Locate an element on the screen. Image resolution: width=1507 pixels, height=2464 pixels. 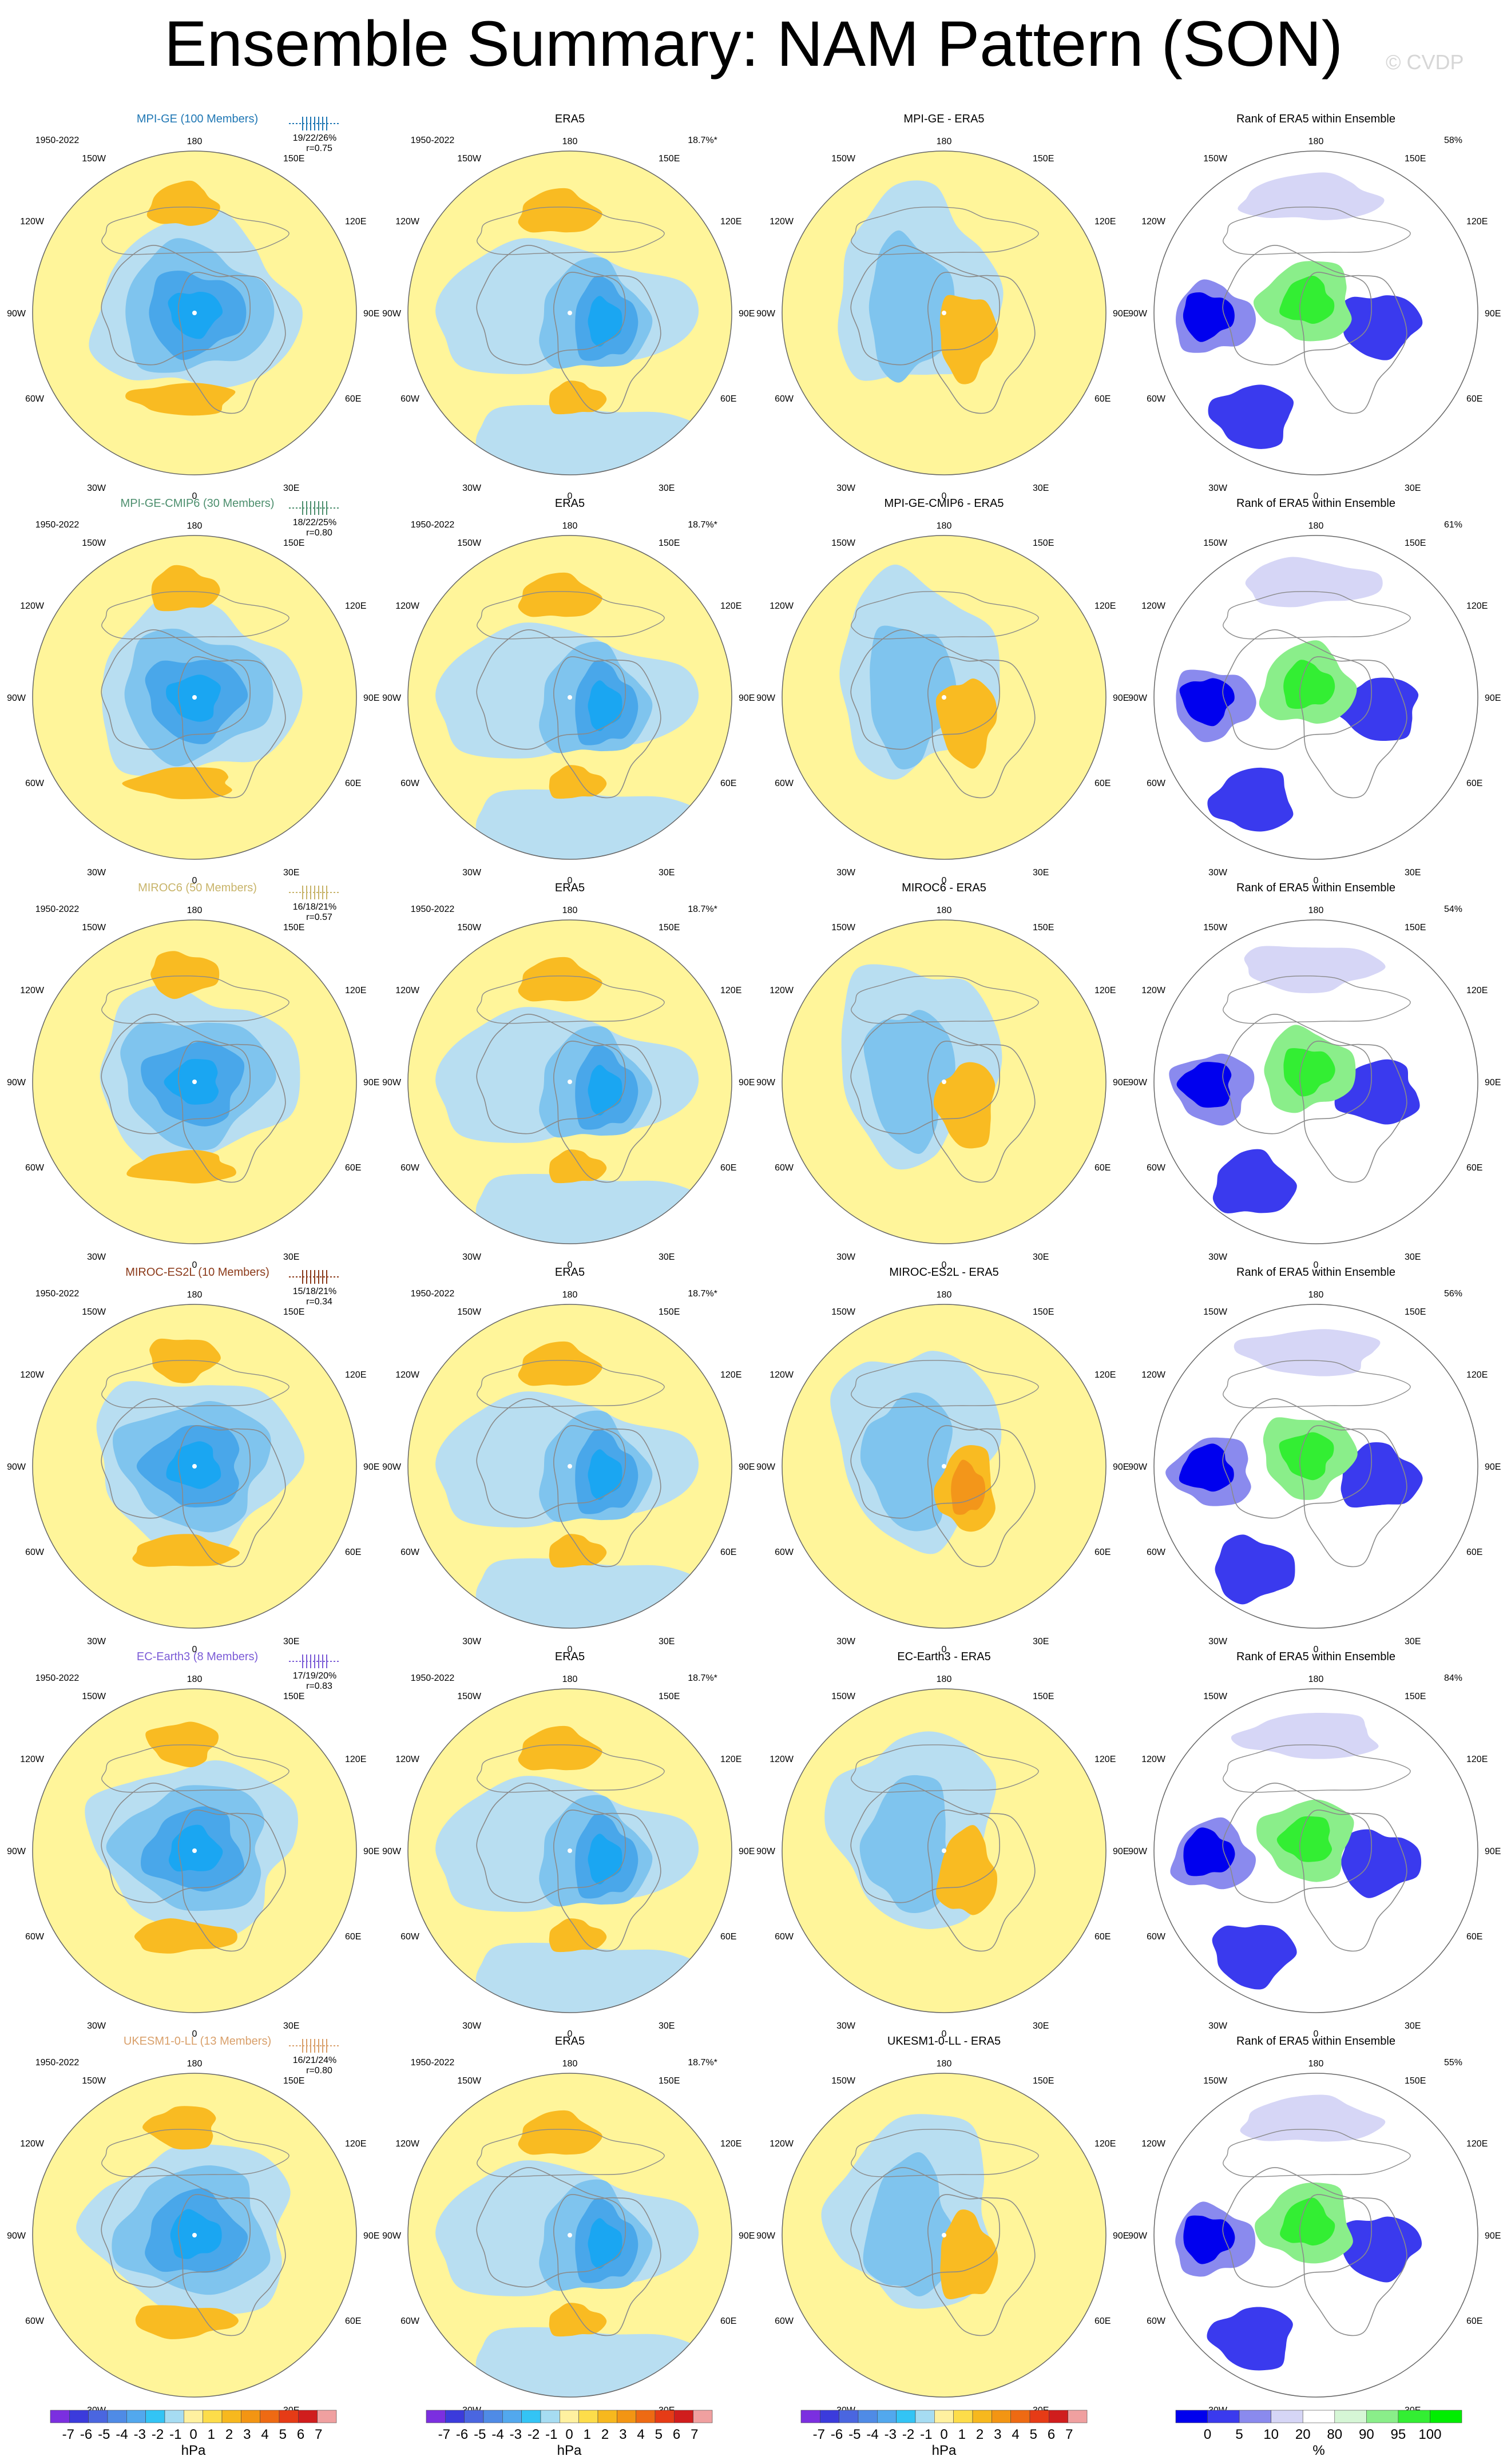
colorbar-rank: 0 5 10 20 80 90 95 100% is located at coordinates (1318, 2434).